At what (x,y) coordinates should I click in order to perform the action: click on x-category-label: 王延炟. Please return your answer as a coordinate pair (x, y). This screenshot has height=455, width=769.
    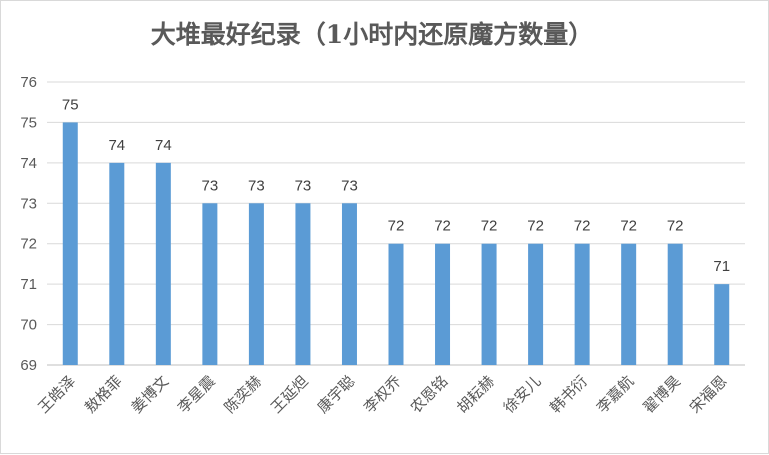
    Looking at the image, I should click on (289, 394).